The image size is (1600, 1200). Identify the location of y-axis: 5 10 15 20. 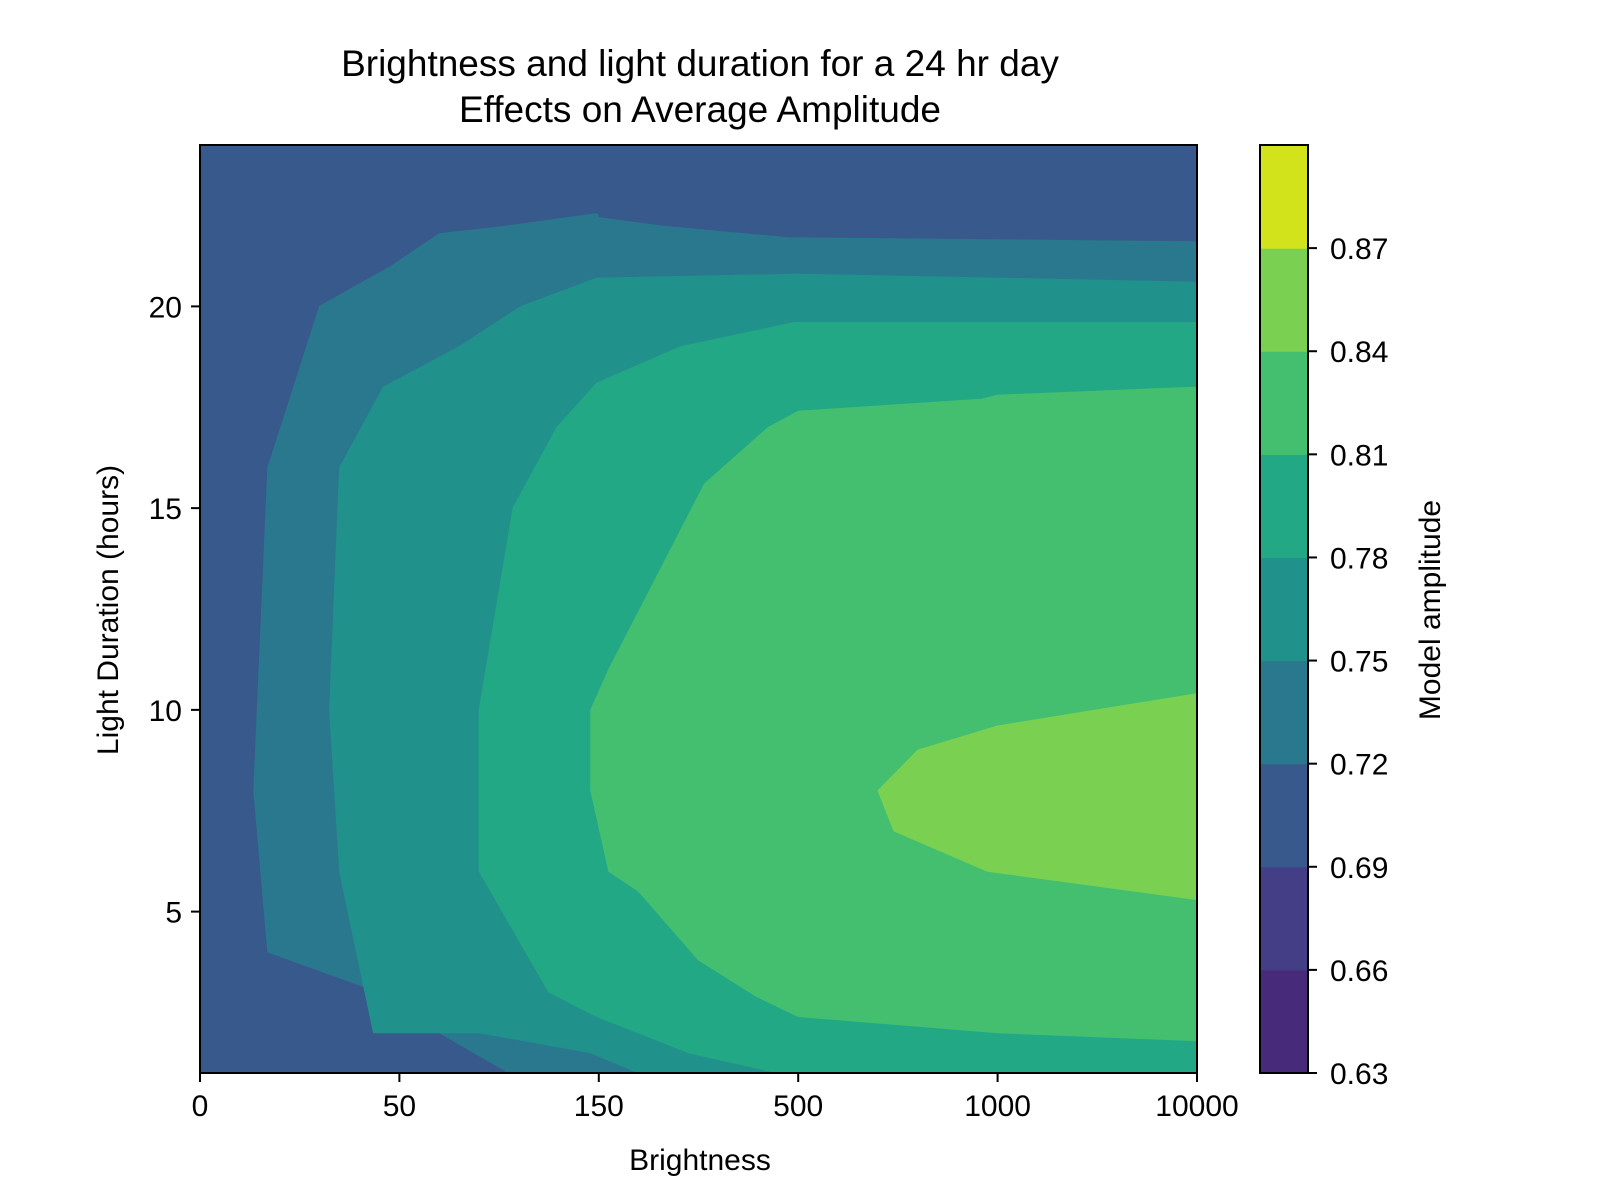
(174, 610).